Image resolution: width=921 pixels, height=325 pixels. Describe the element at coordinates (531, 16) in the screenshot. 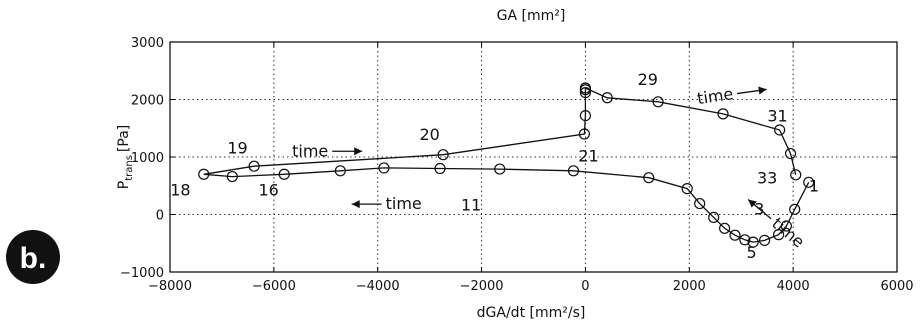

I see `top-axis-label: GA [mm²]` at that location.